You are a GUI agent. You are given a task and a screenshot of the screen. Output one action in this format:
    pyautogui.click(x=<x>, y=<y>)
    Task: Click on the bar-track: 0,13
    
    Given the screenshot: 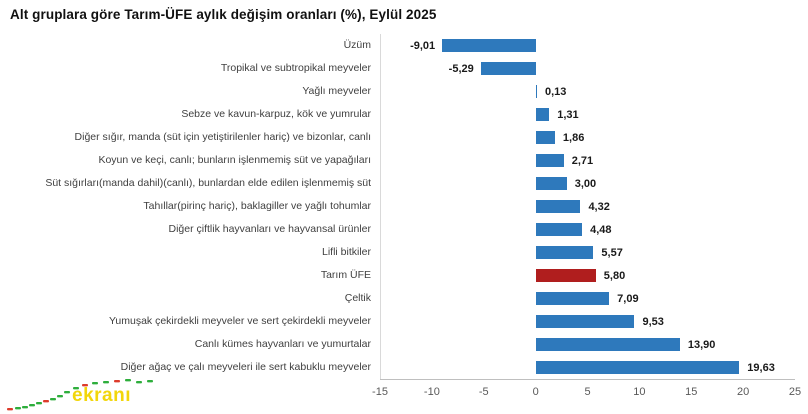 What is the action you would take?
    pyautogui.click(x=587, y=91)
    